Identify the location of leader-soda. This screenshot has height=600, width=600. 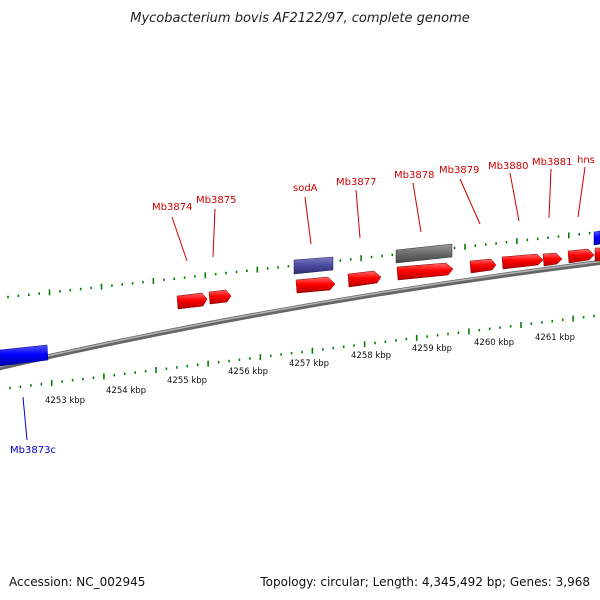
(308, 220).